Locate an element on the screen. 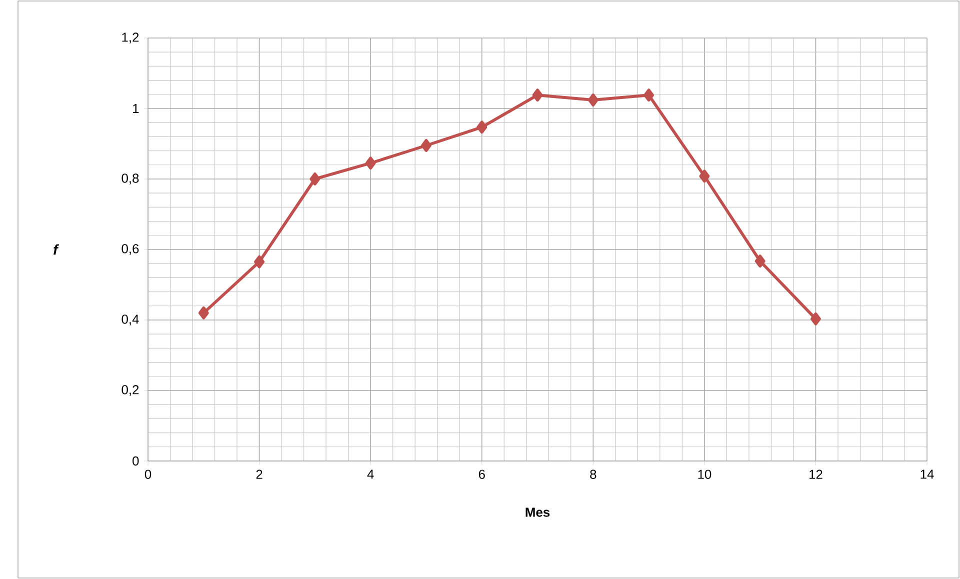 This screenshot has height=579, width=960. x-tick-label: 10 is located at coordinates (705, 474).